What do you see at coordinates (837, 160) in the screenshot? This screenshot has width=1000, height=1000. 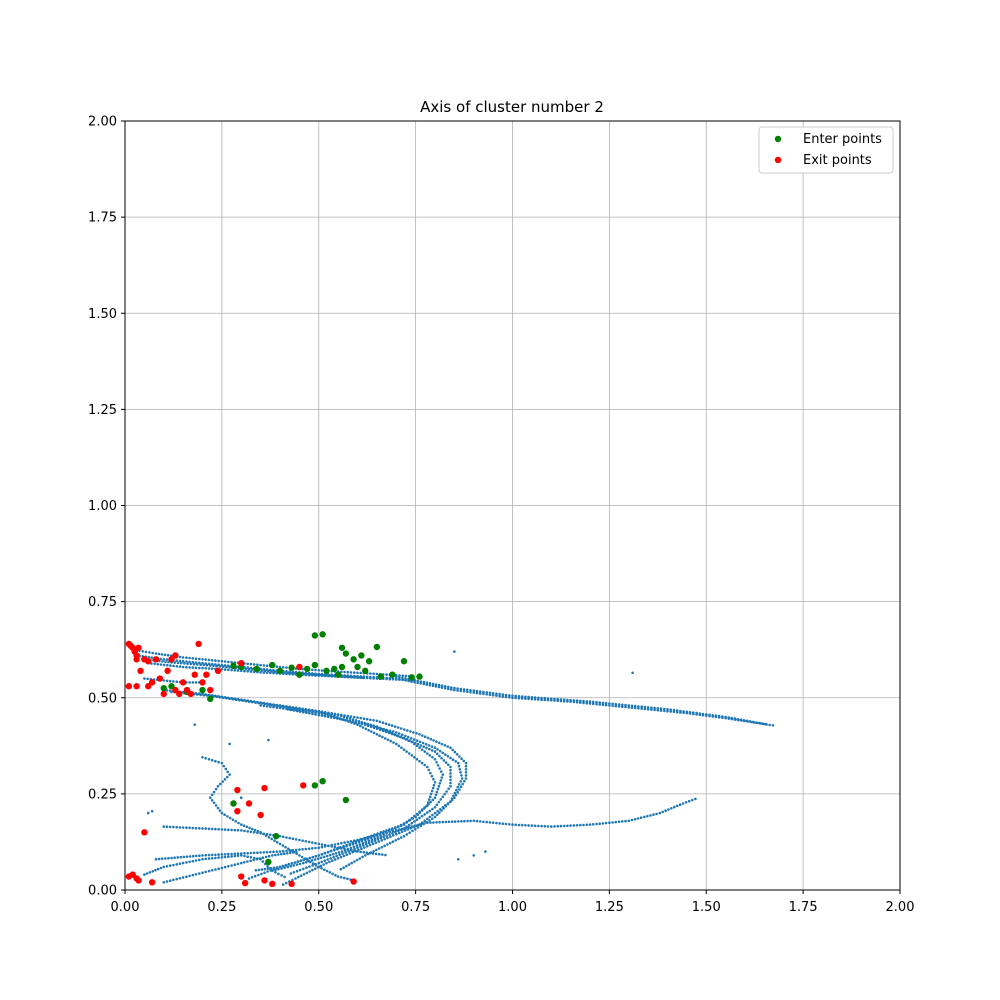 I see `legend-label-exit: Exit points` at bounding box center [837, 160].